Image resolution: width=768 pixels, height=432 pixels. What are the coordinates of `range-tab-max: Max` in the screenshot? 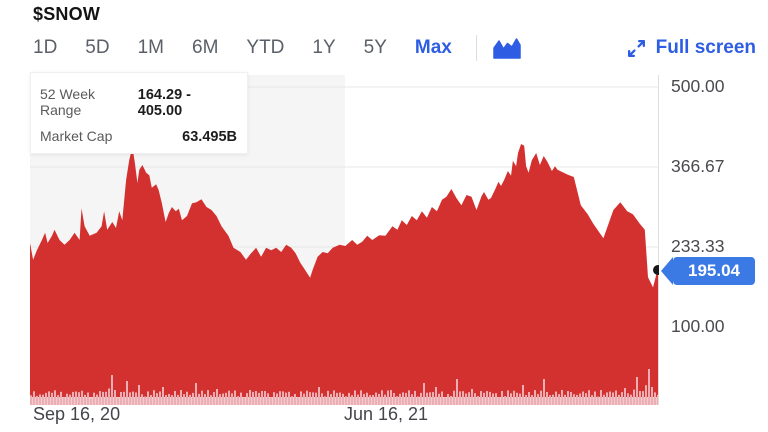 It's located at (433, 47).